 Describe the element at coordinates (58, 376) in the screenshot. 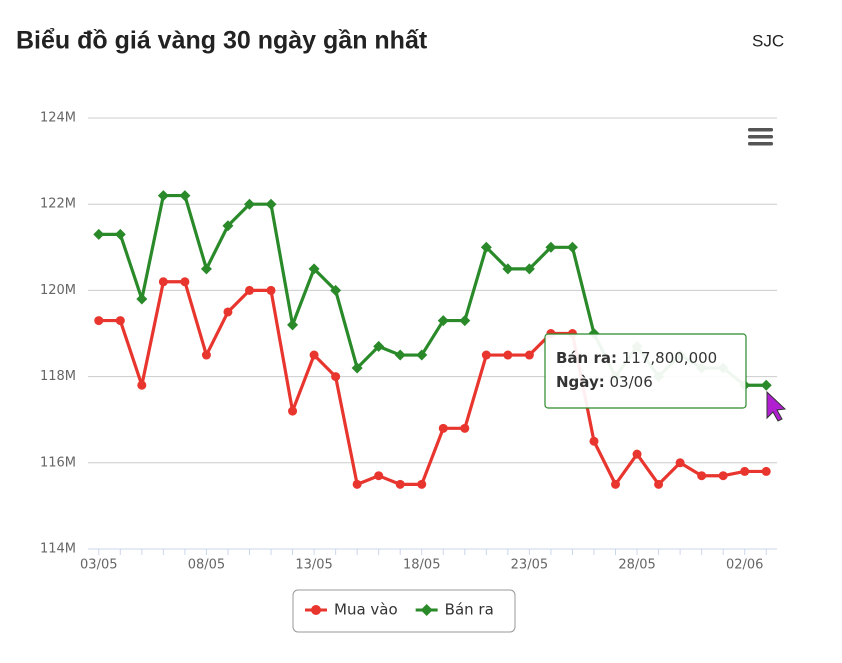

I see `y-tick-label: 118M` at that location.